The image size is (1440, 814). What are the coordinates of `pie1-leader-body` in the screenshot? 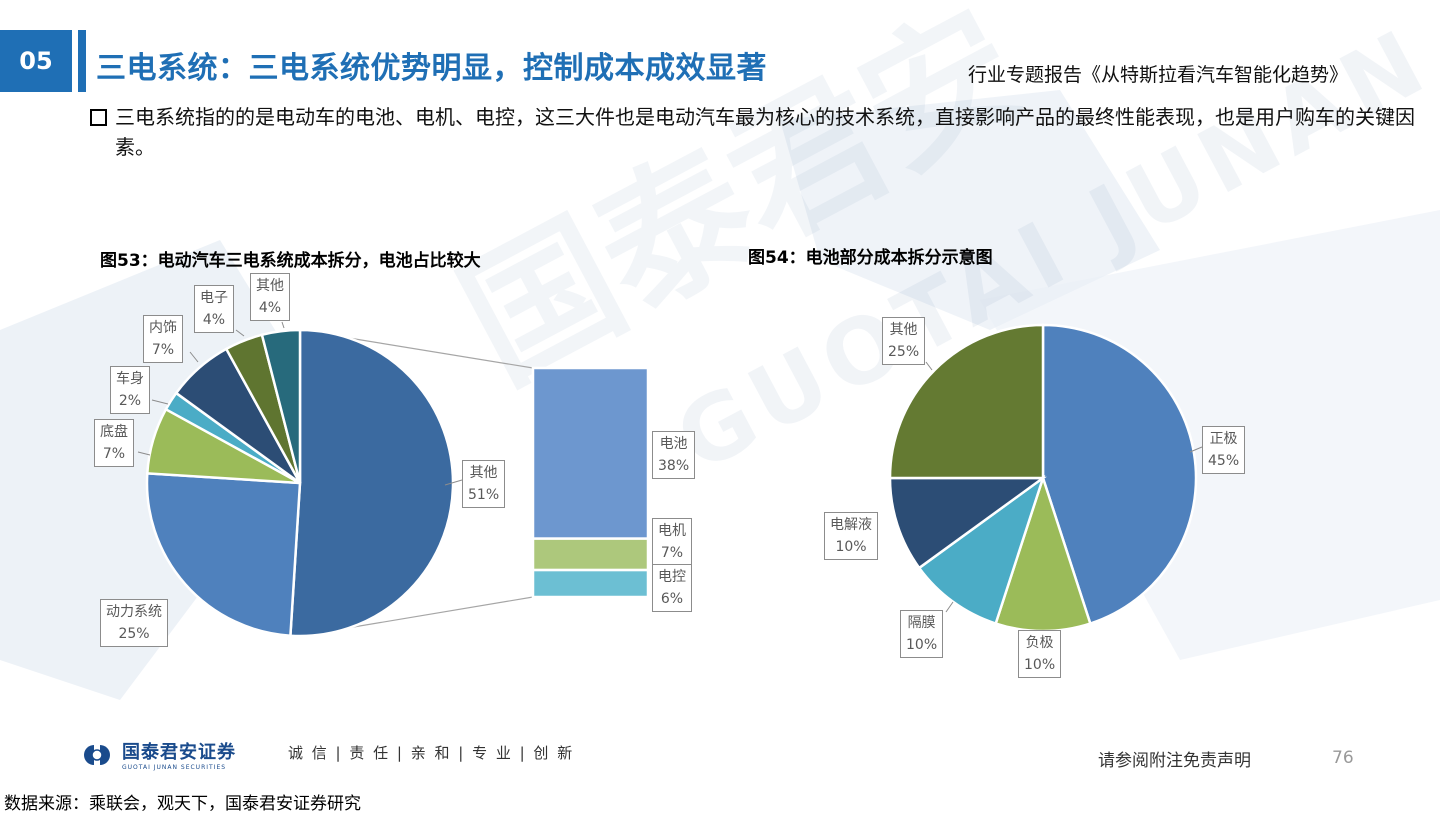 It's located at (160, 402).